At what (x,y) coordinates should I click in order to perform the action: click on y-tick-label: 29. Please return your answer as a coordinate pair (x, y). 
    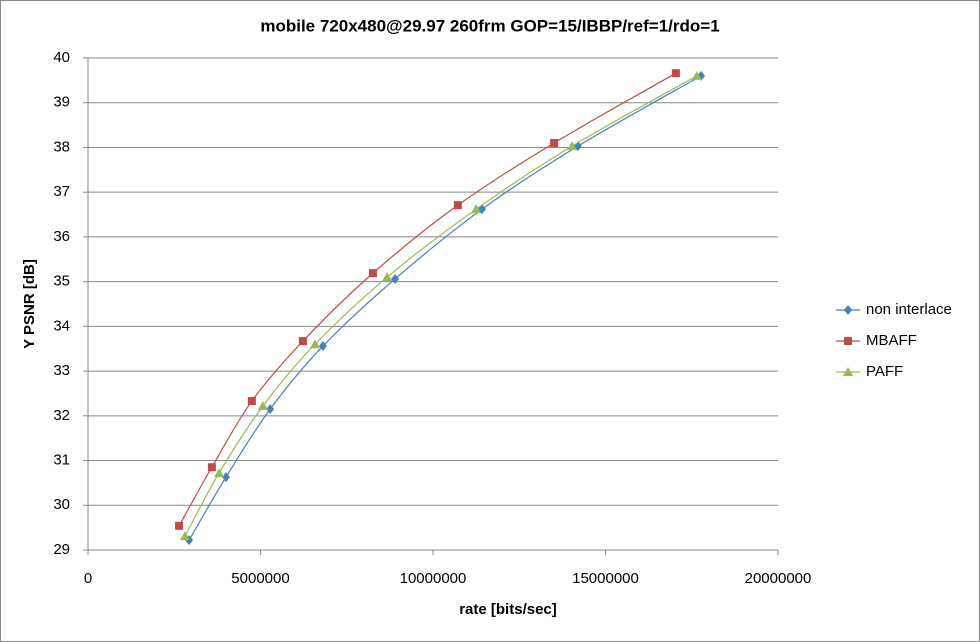
    Looking at the image, I should click on (61, 549).